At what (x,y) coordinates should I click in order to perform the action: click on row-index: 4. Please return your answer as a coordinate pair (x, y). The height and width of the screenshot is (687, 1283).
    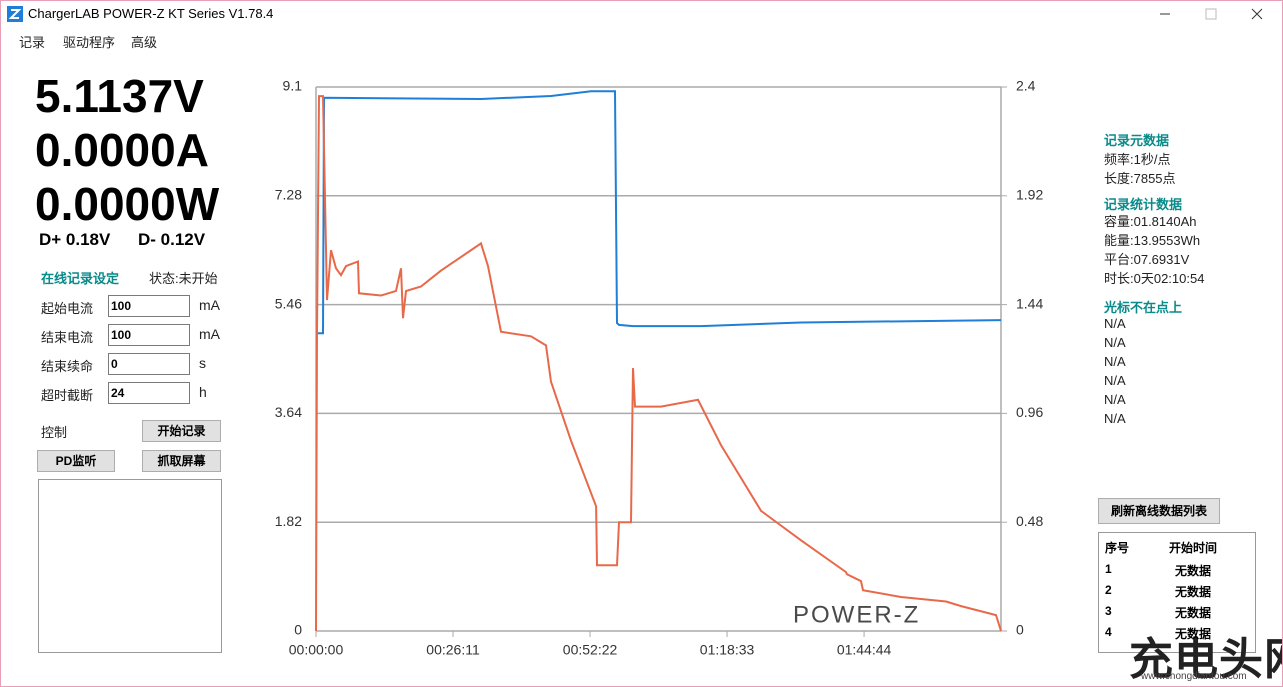
    Looking at the image, I should click on (1108, 632).